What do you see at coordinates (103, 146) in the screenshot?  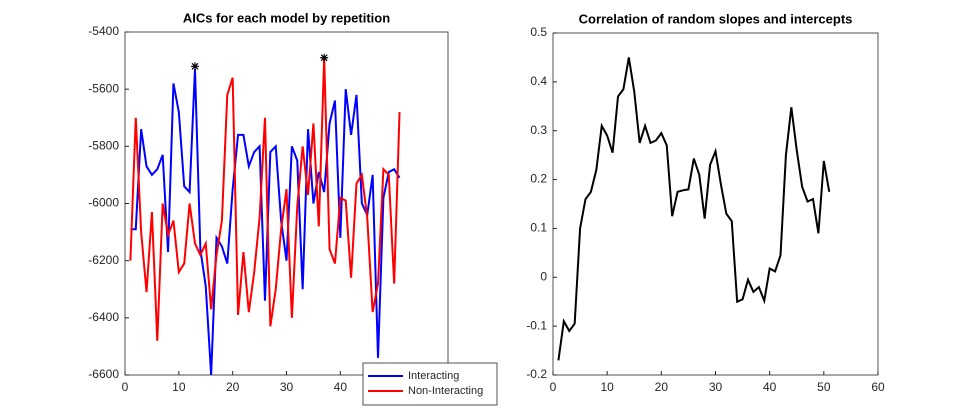 I see `y-tick-label: -5800` at bounding box center [103, 146].